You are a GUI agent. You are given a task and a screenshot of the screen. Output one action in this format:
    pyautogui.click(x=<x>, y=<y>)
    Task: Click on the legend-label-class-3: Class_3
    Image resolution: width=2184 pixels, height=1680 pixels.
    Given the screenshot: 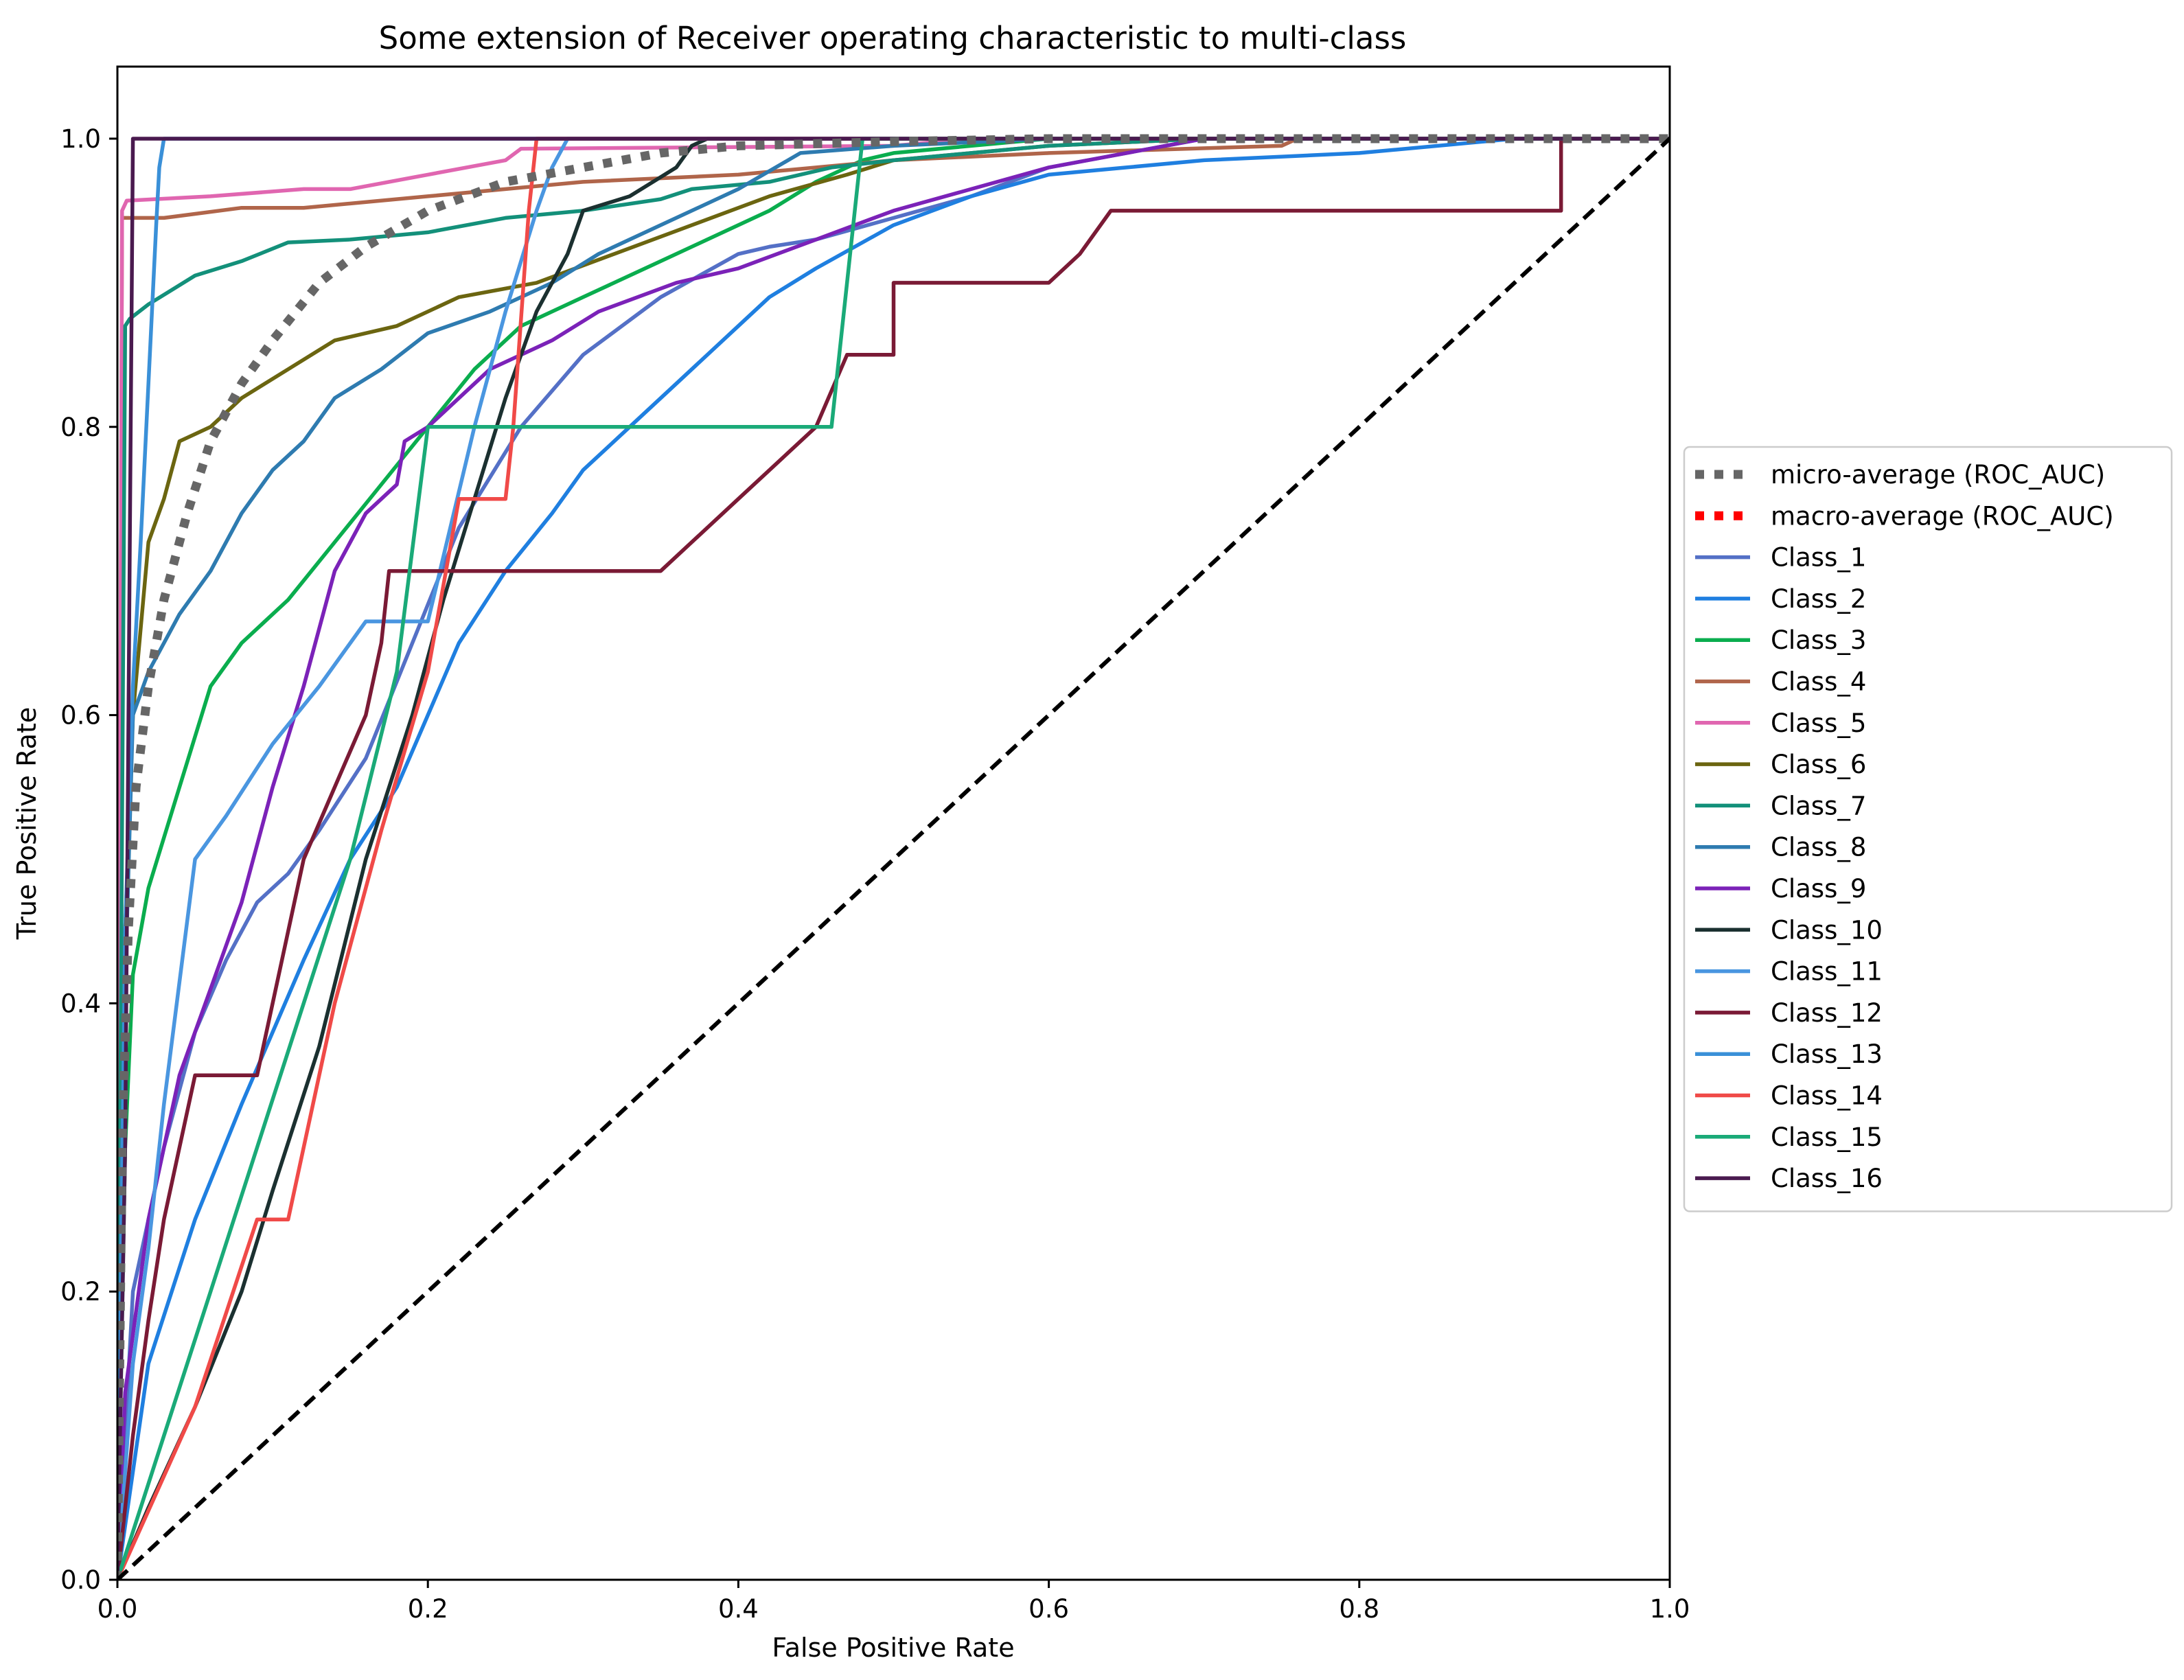 What is the action you would take?
    pyautogui.click(x=1818, y=640)
    